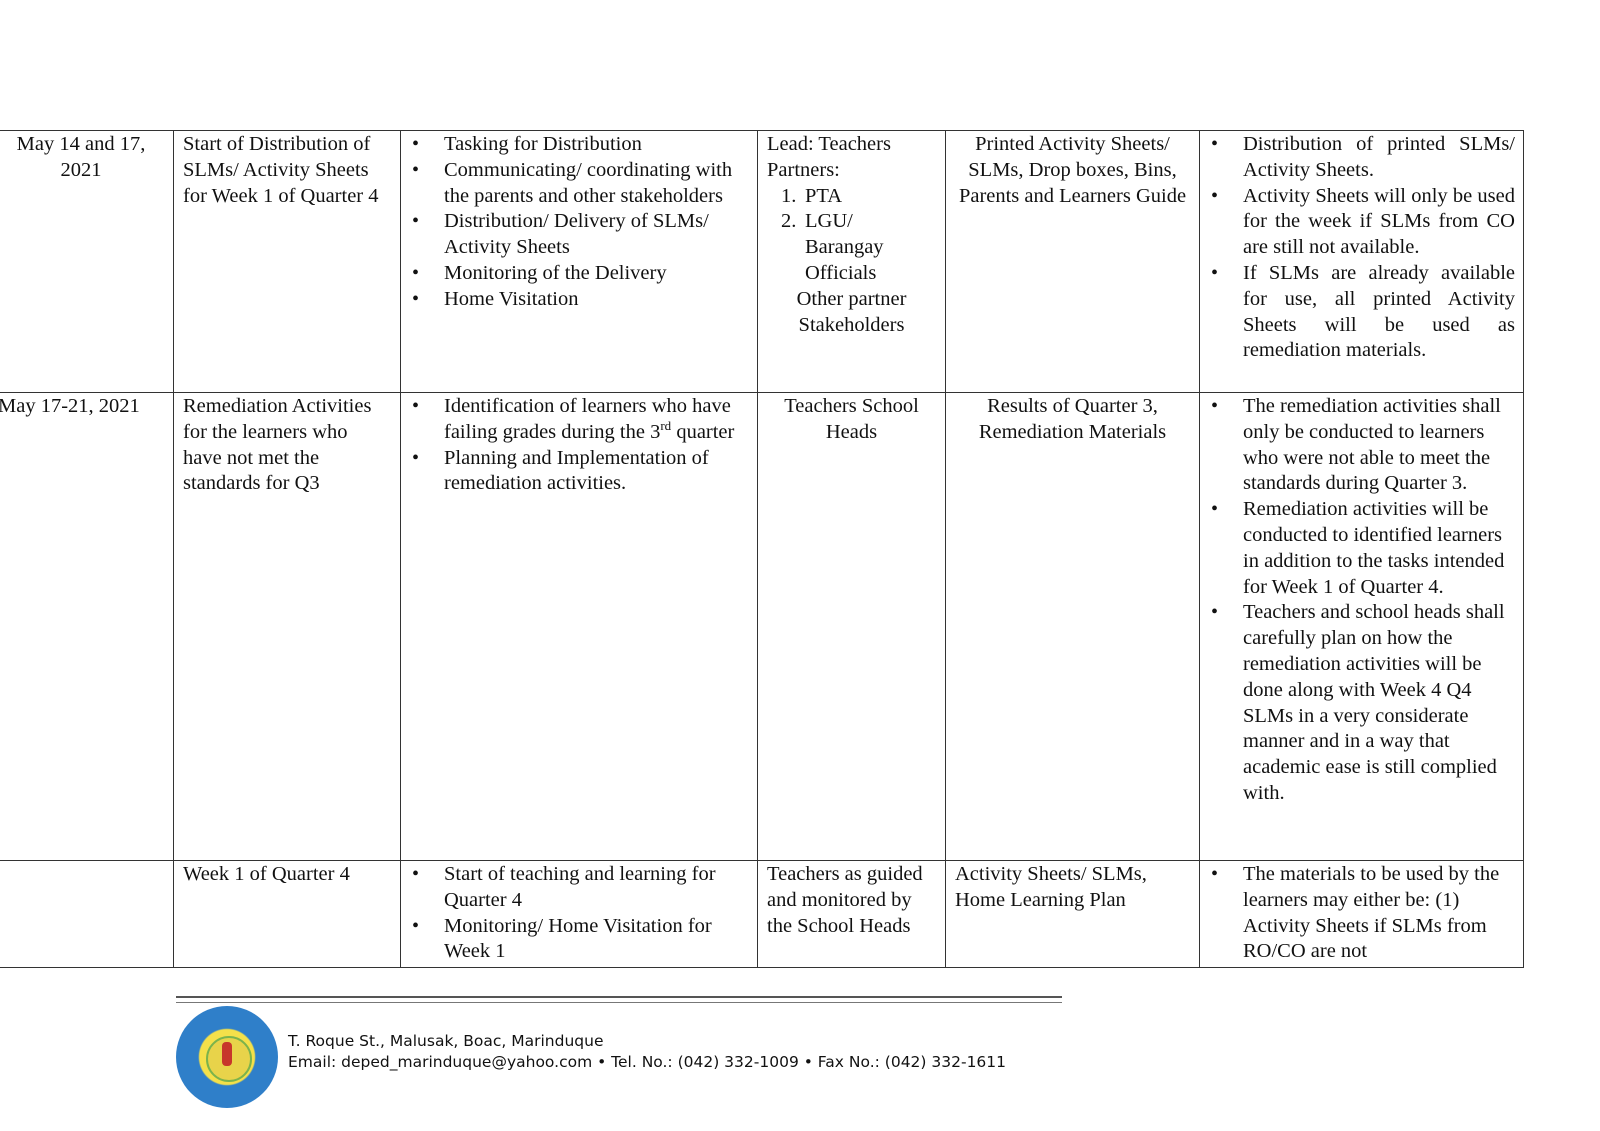 The image size is (1600, 1131). I want to click on cell-text: Week 1 of Quarter 4, so click(266, 874).